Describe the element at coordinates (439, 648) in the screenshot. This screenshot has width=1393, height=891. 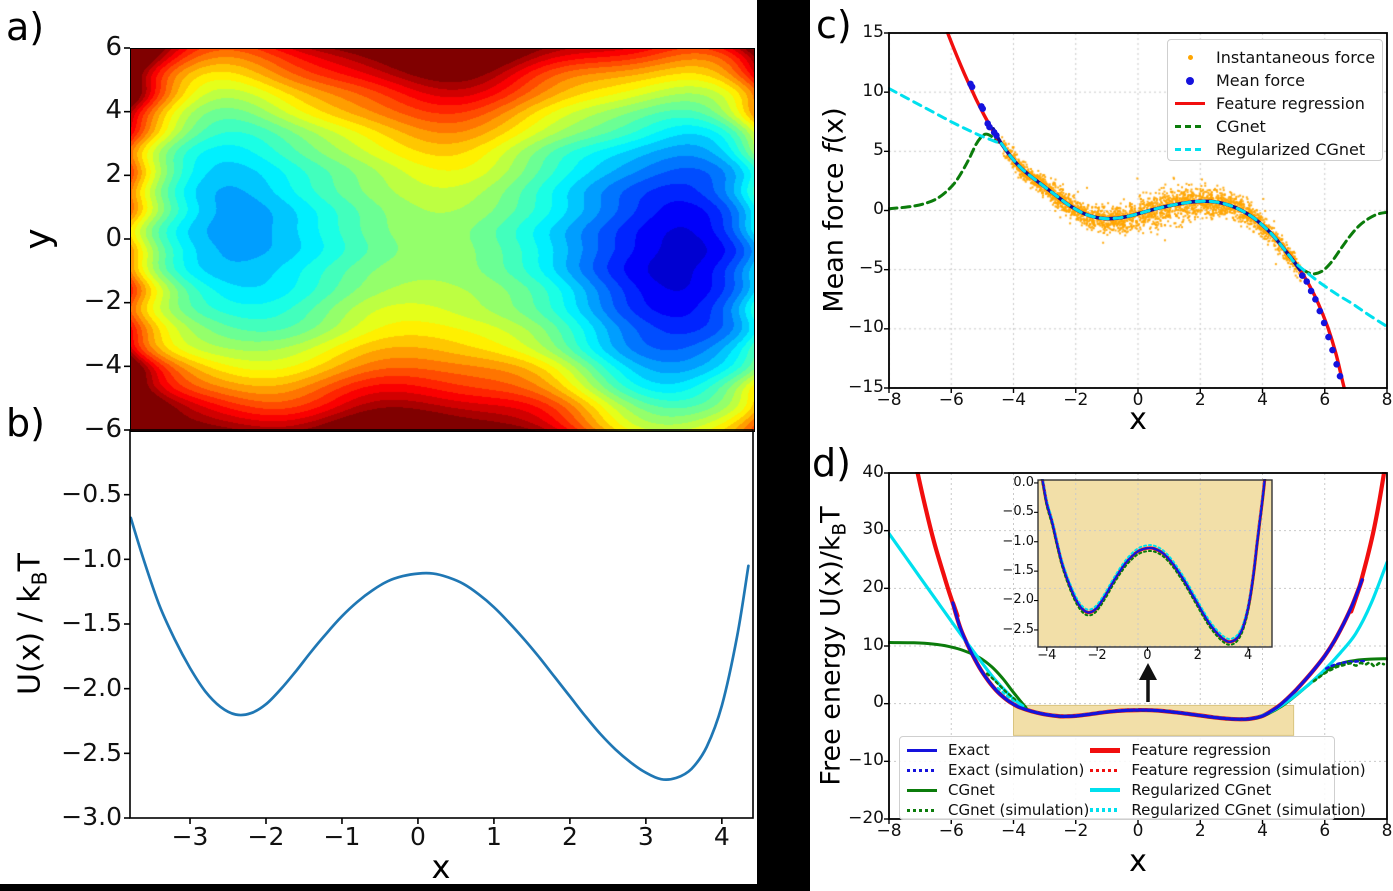
I see `free-energy-curve` at that location.